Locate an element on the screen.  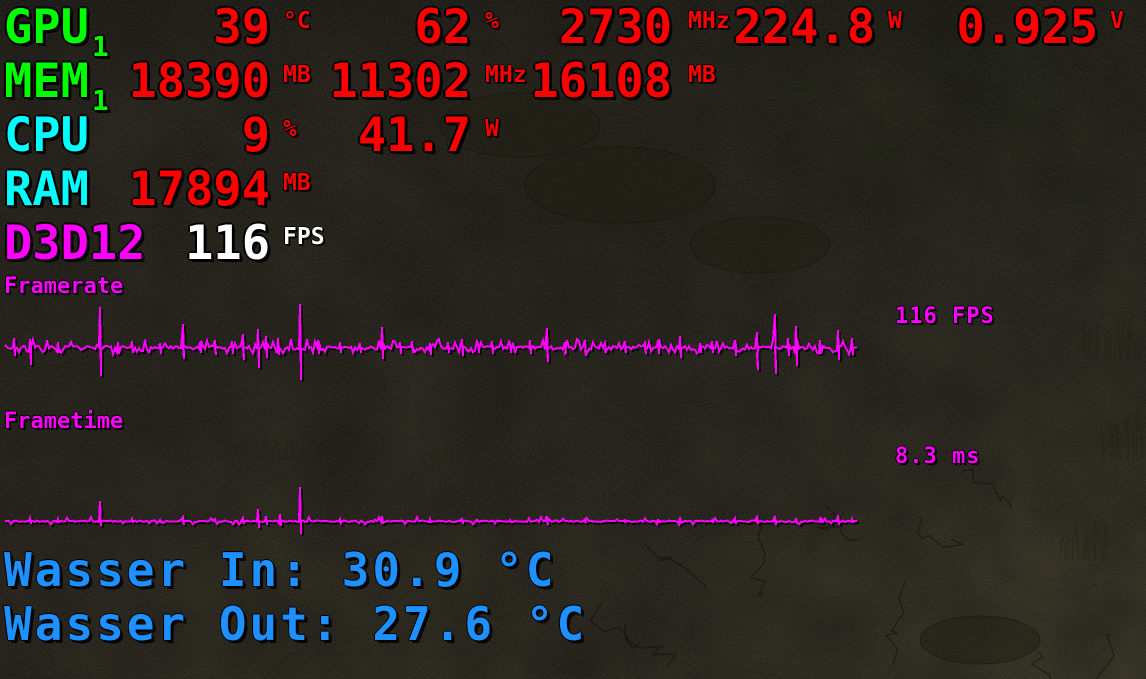
gpu-usage-unit: % is located at coordinates (492, 21).